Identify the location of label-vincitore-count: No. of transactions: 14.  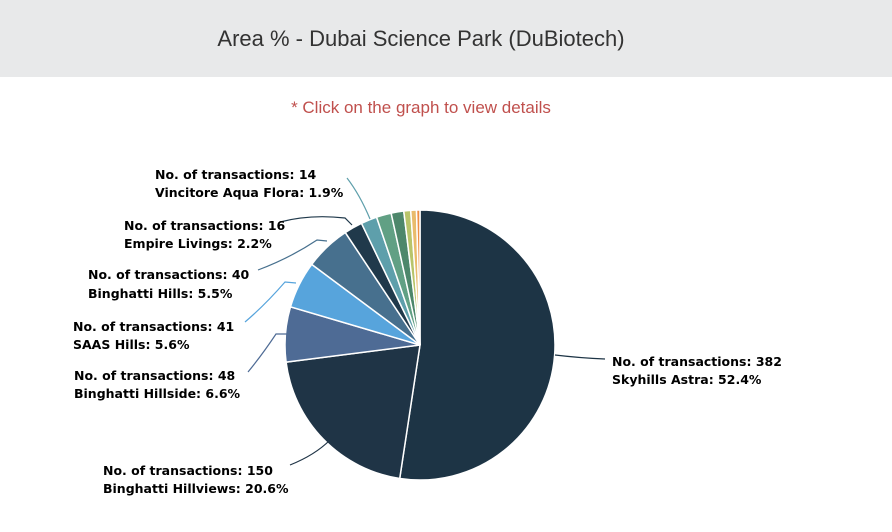
(236, 174).